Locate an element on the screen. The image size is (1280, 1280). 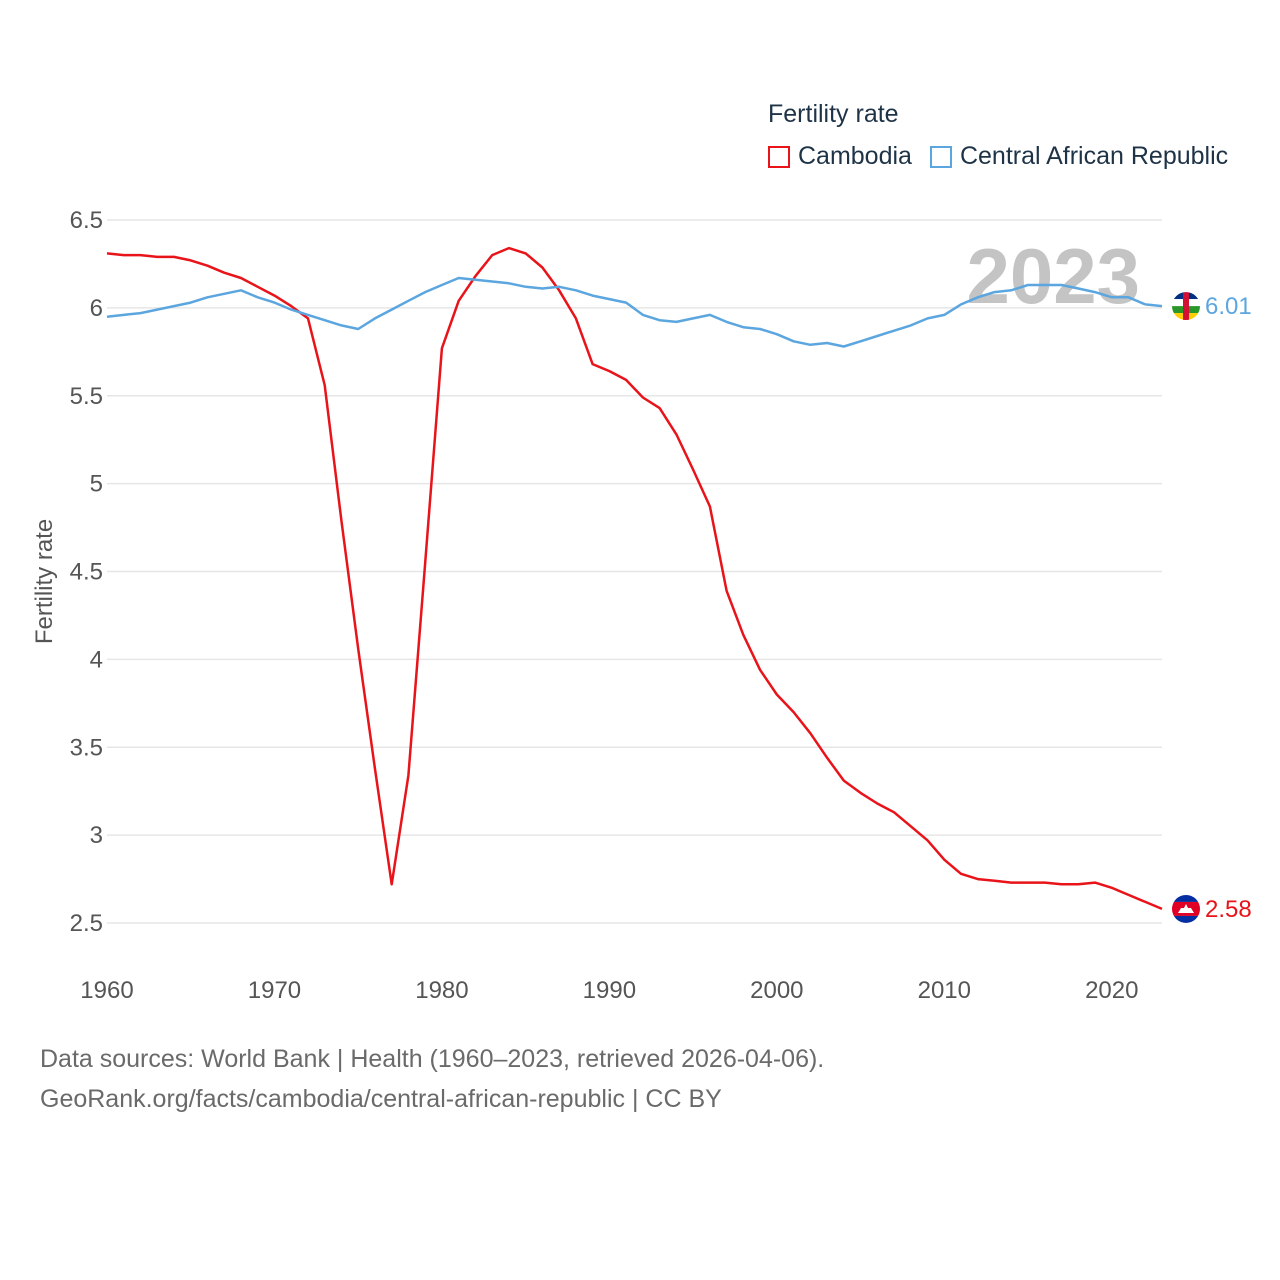
y-tick-label: 5 is located at coordinates (96, 484).